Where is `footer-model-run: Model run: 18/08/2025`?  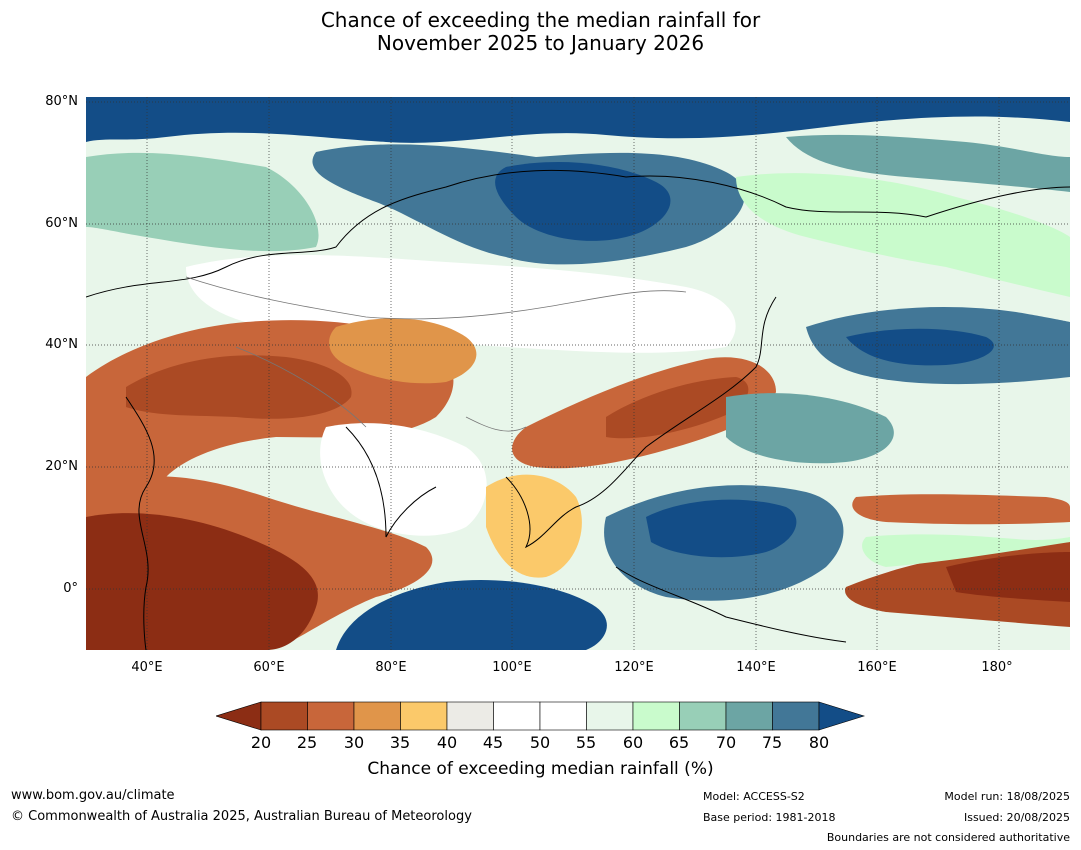
footer-model-run: Model run: 18/08/2025 is located at coordinates (1007, 796).